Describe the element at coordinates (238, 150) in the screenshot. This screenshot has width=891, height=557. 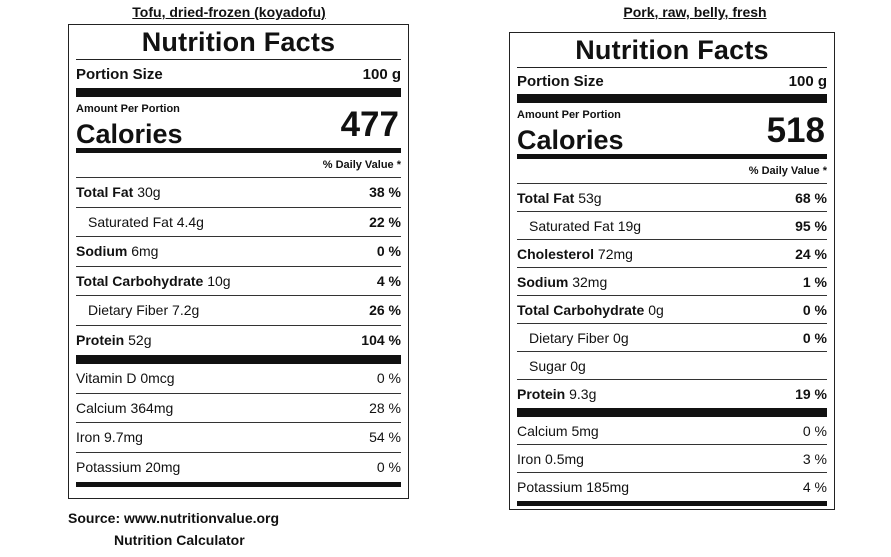
I see `left-rule-med` at that location.